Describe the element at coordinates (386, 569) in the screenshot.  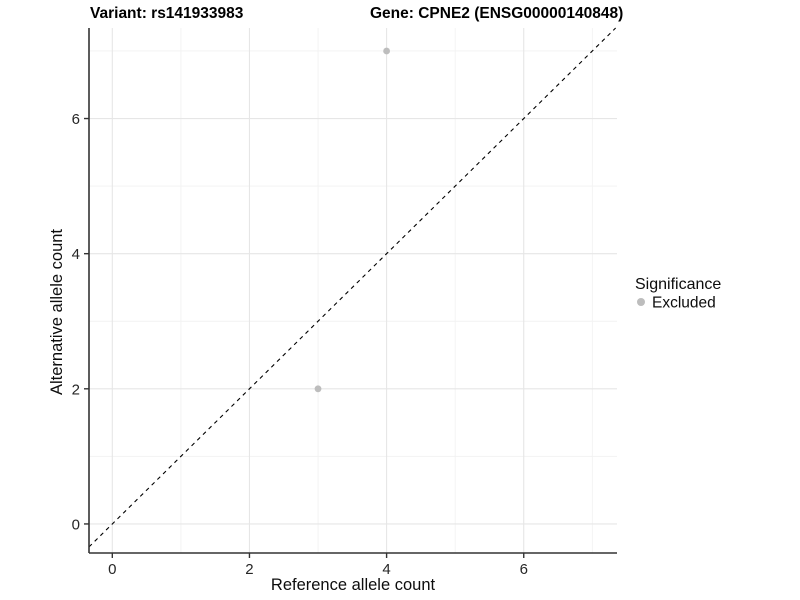
I see `x-tick-label: 4` at that location.